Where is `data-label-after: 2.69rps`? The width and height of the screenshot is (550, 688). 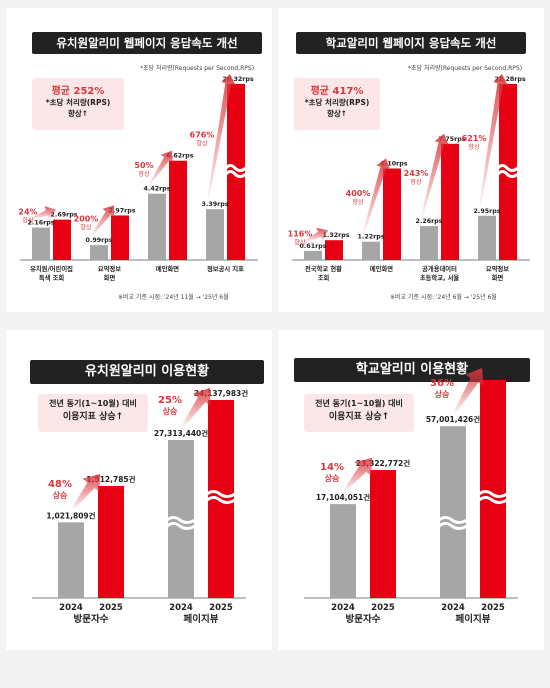 data-label-after: 2.69rps is located at coordinates (64, 215).